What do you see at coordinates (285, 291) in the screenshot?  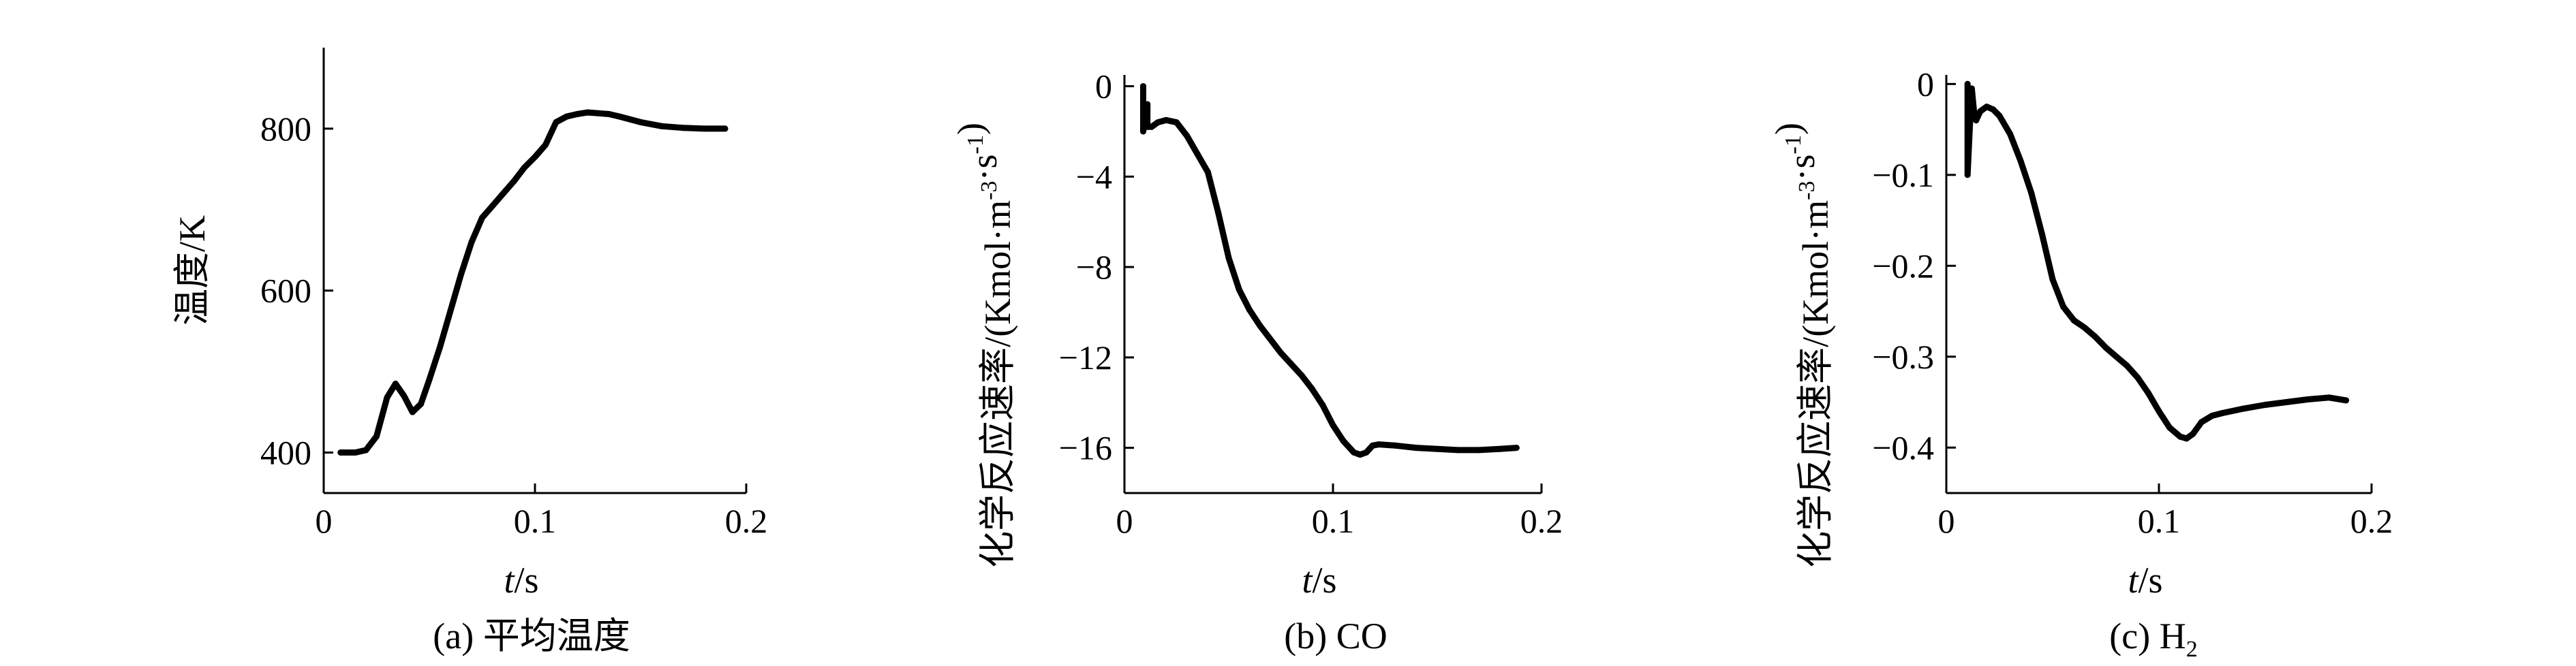 I see `y-tick-label: 600` at bounding box center [285, 291].